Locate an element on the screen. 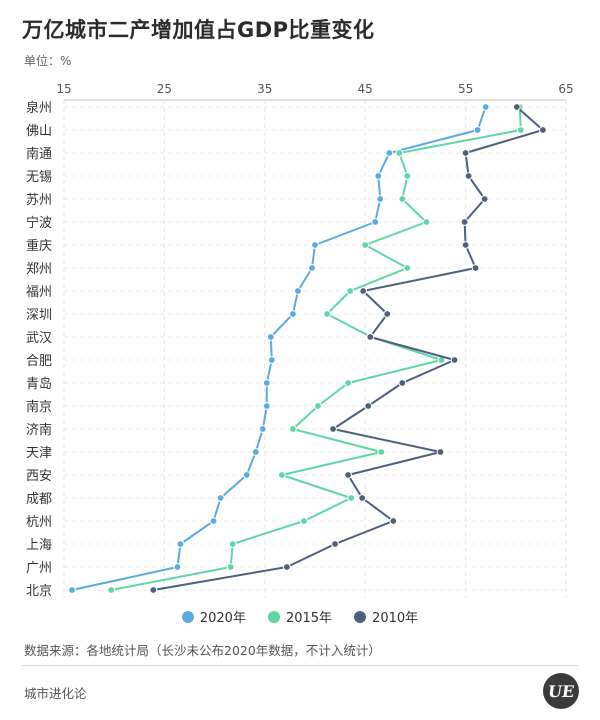 The width and height of the screenshot is (600, 720). y-tick-label: 北京 is located at coordinates (39, 591).